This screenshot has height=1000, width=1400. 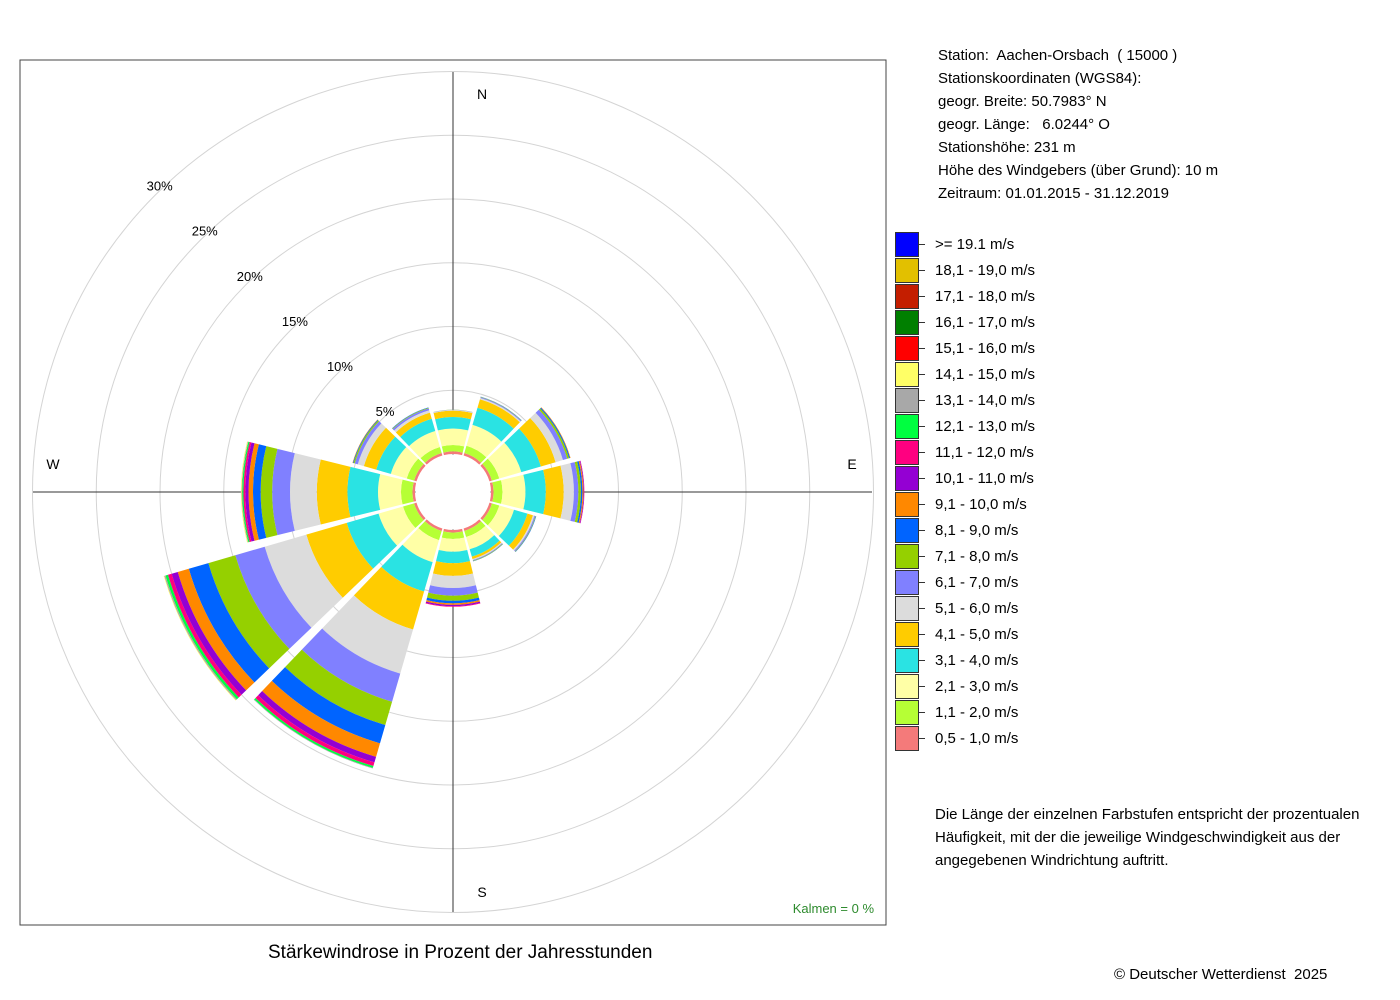 I want to click on station-latitude: geogr. Breite: 50.7983° N, so click(x=1022, y=101).